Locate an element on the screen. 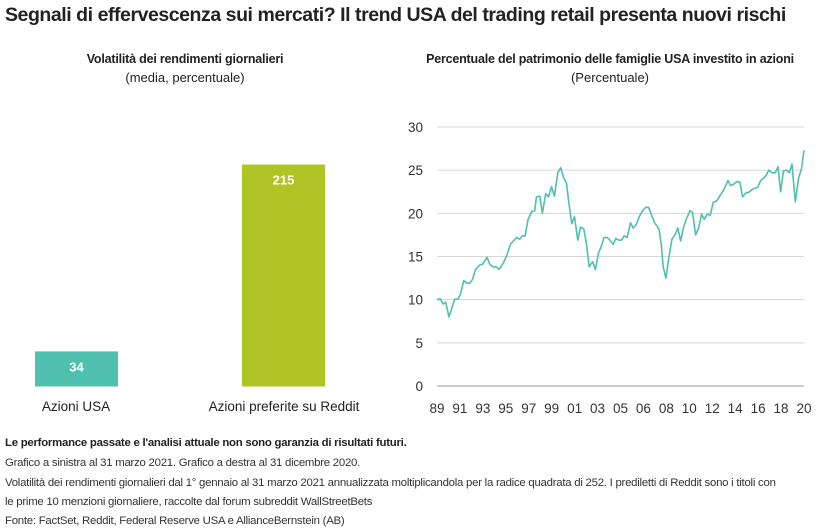 This screenshot has width=840, height=530. x-tick-label: 03 is located at coordinates (597, 408).